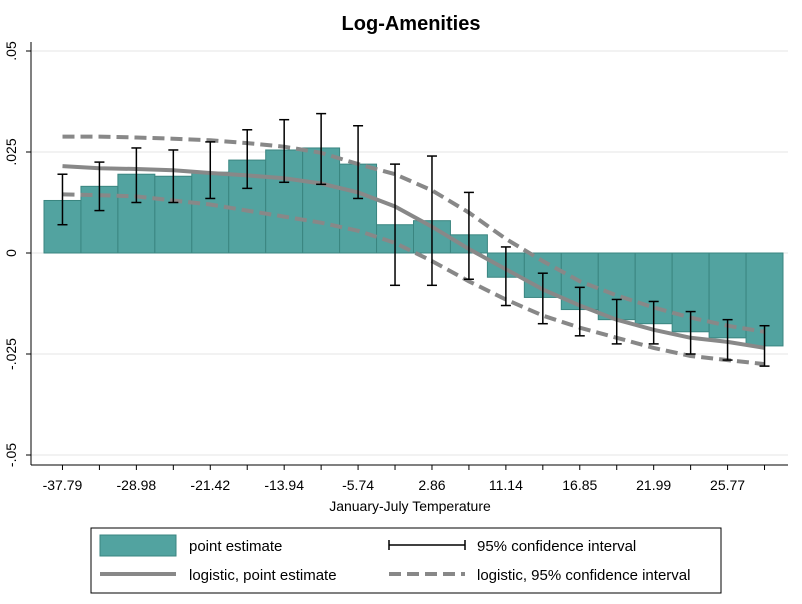 This screenshot has height=604, width=802. I want to click on x-tick-label: -37.79, so click(63, 485).